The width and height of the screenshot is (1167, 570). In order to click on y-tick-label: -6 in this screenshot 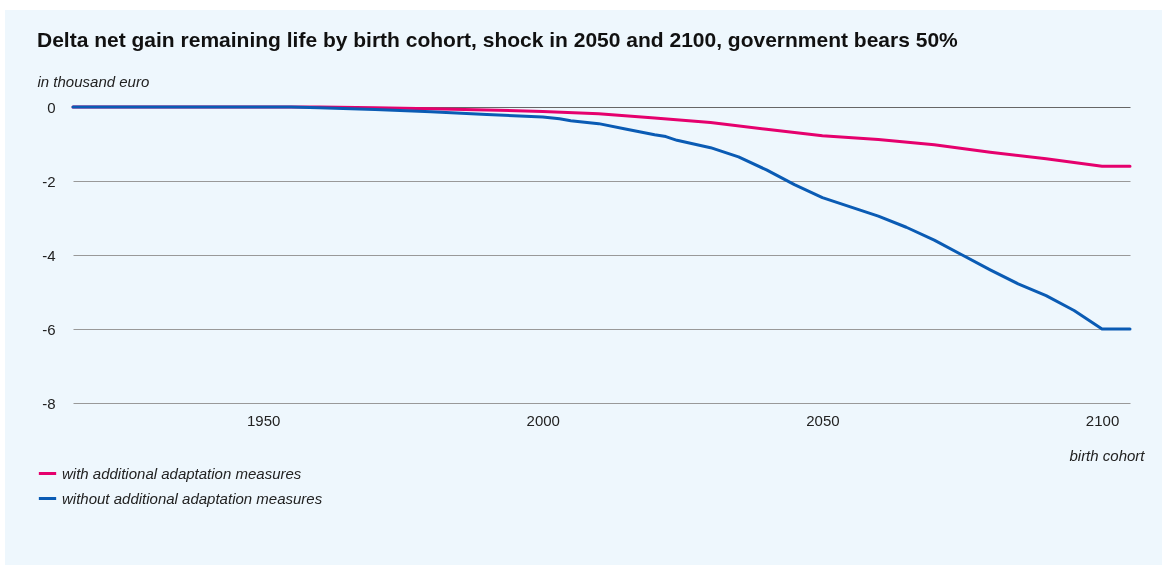, I will do `click(49, 329)`.